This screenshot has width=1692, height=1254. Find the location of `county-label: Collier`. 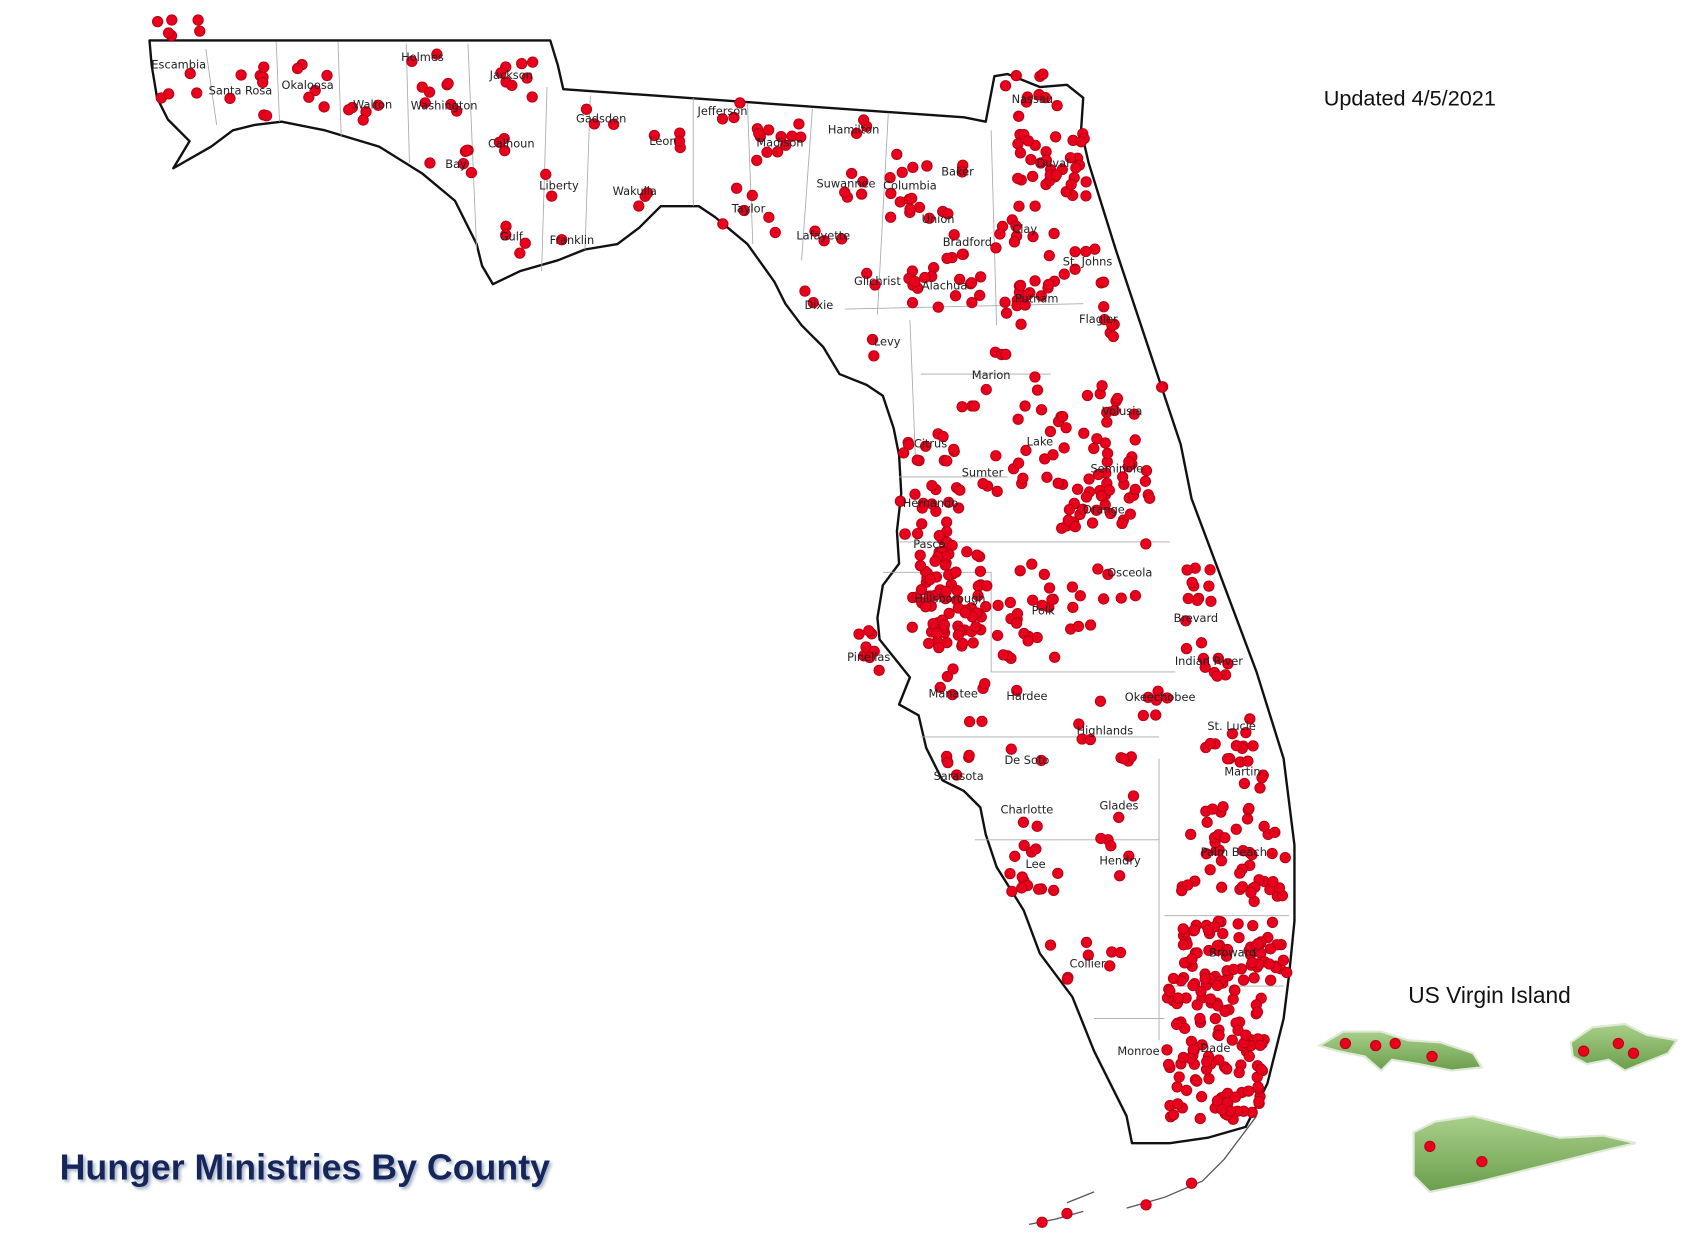

county-label: Collier is located at coordinates (1088, 963).